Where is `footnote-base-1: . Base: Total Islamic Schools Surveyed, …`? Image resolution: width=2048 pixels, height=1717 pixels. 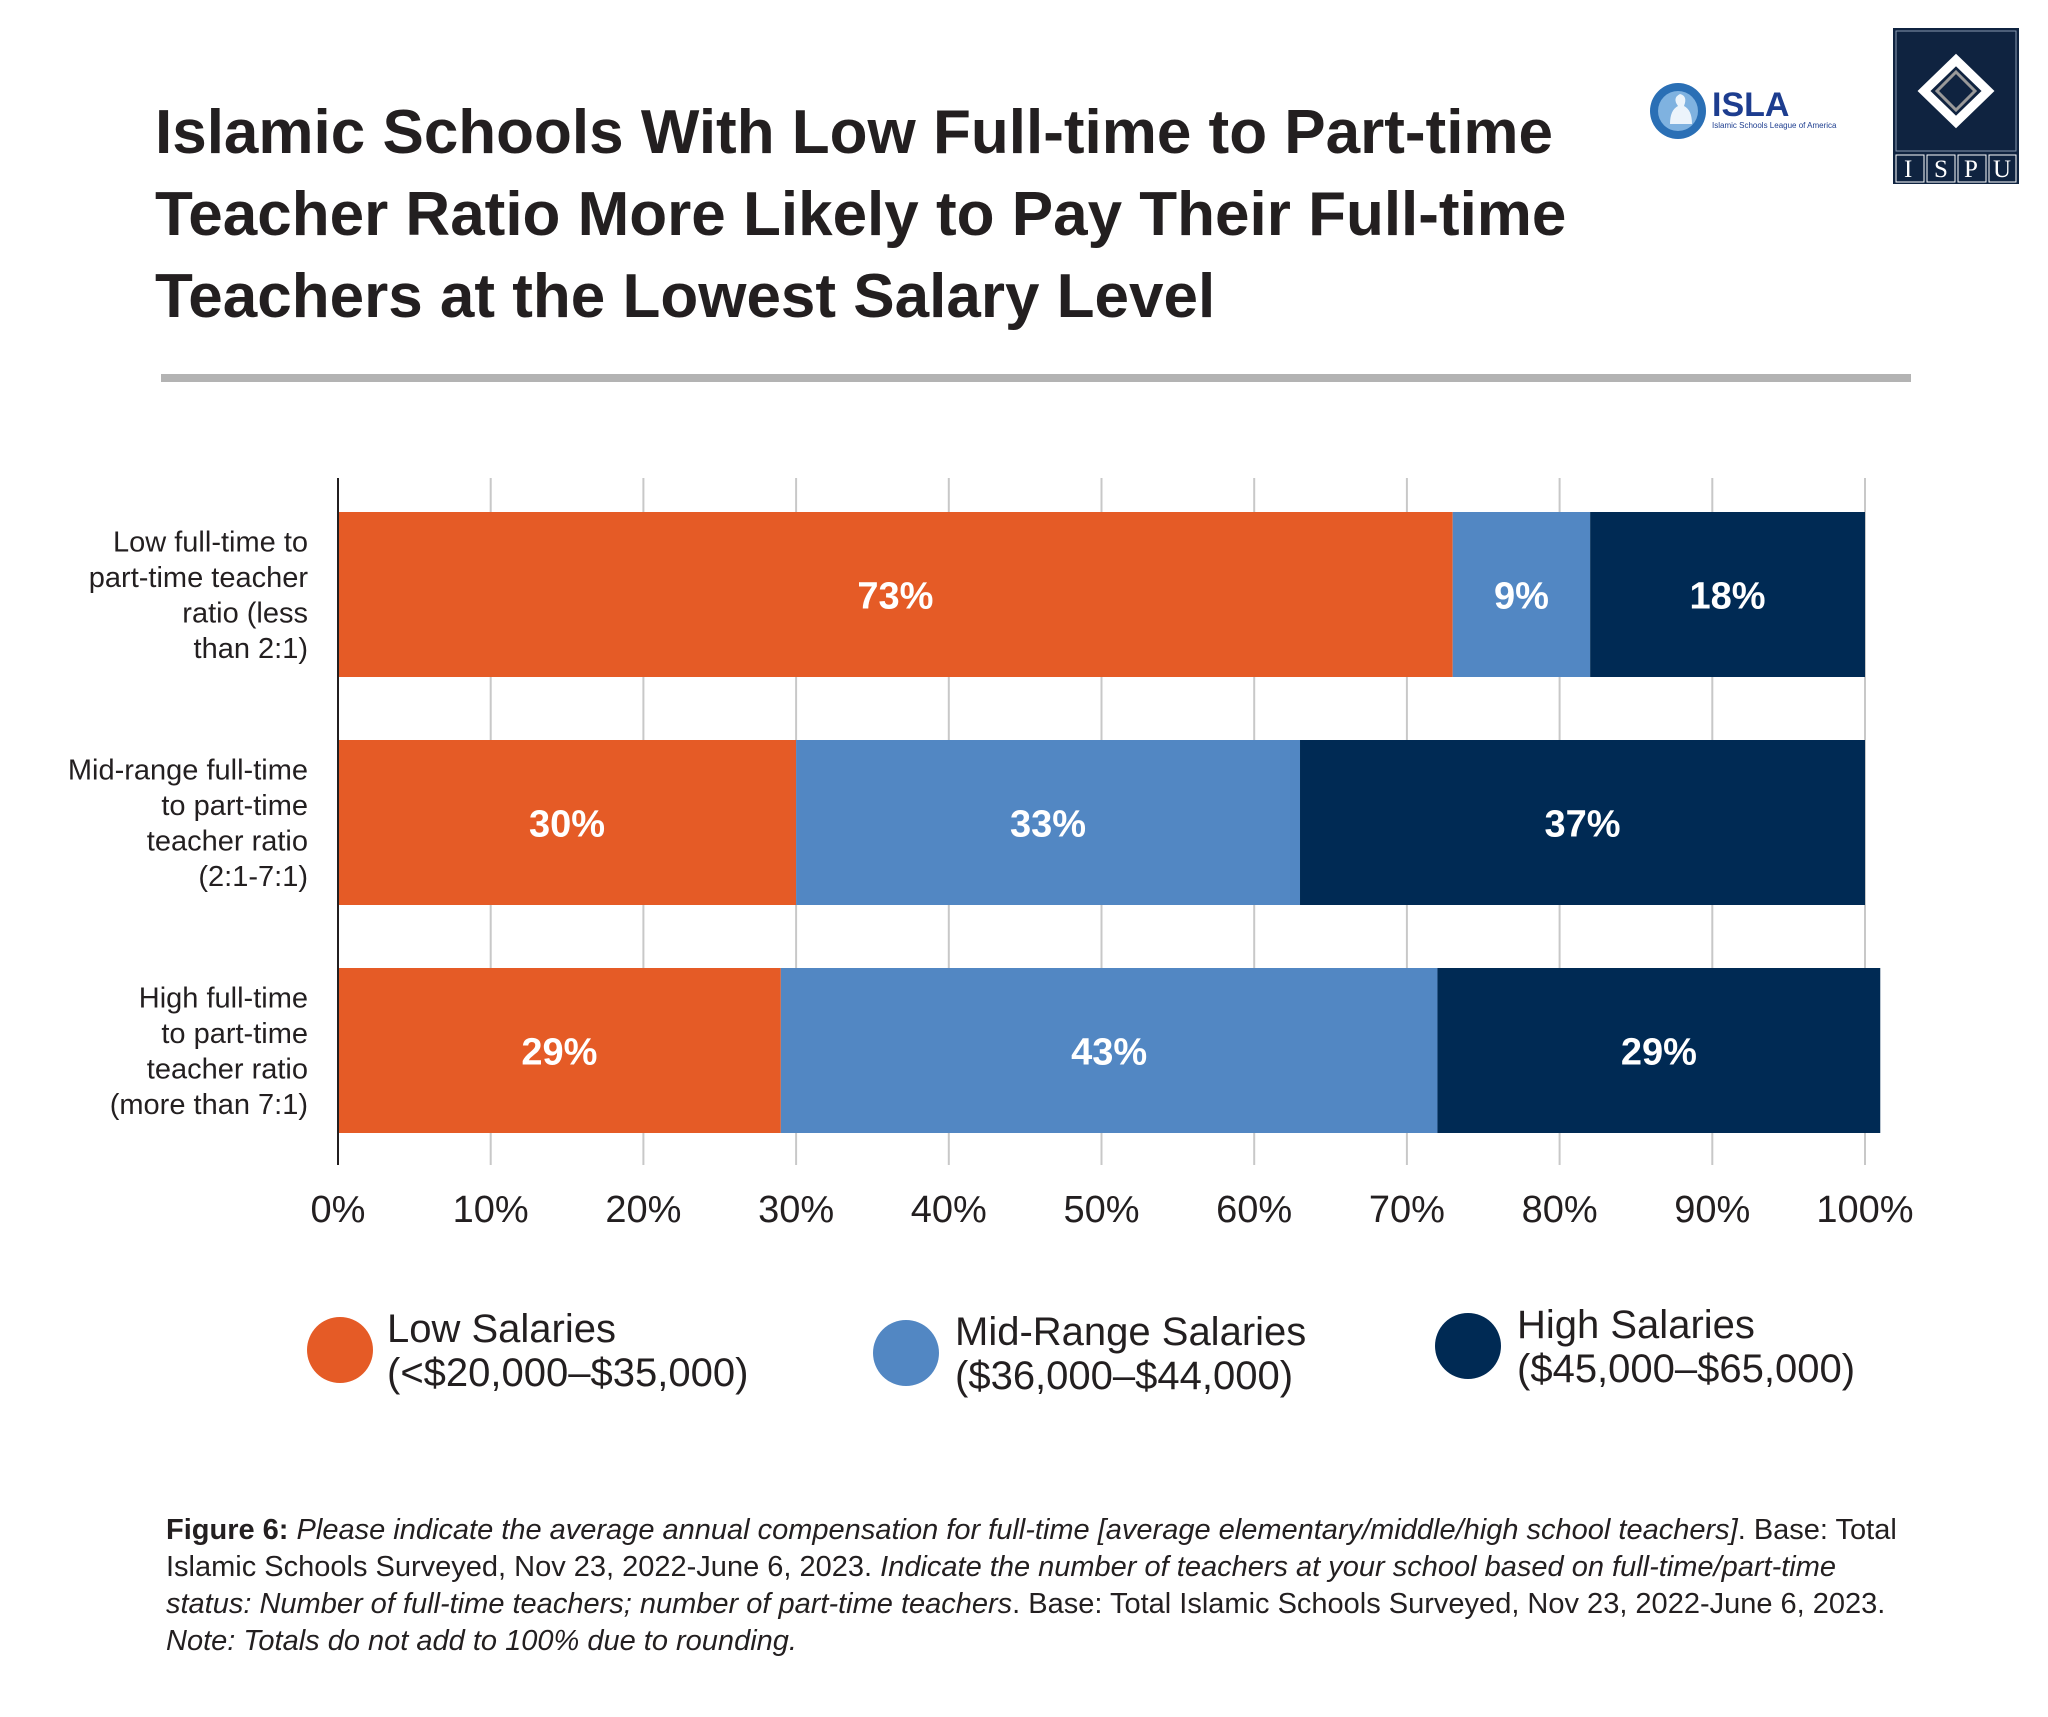
footnote-base-1: . Base: Total Islamic Schools Surveyed, … is located at coordinates (1031, 1548).